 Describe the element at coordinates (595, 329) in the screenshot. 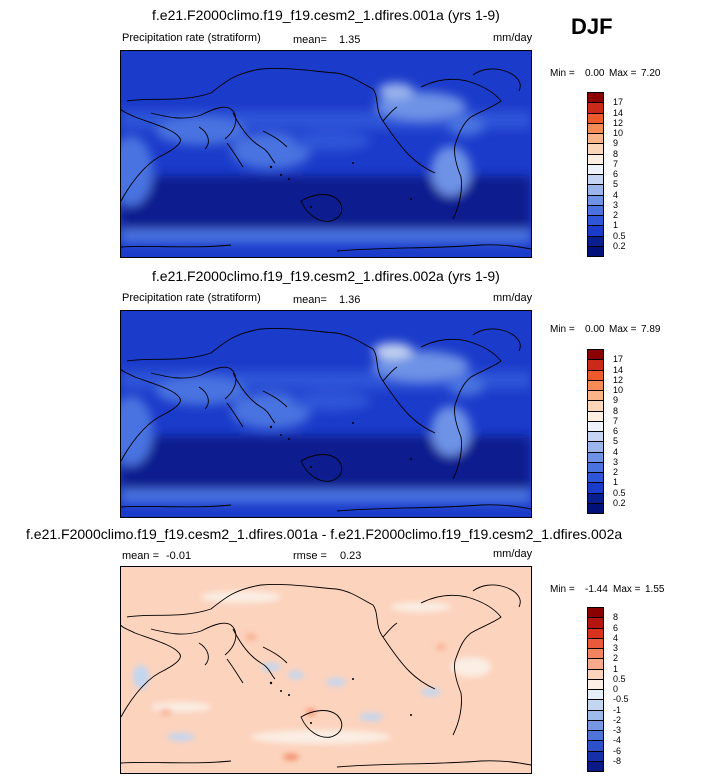

I see `panel2-min-value: 0.00` at that location.